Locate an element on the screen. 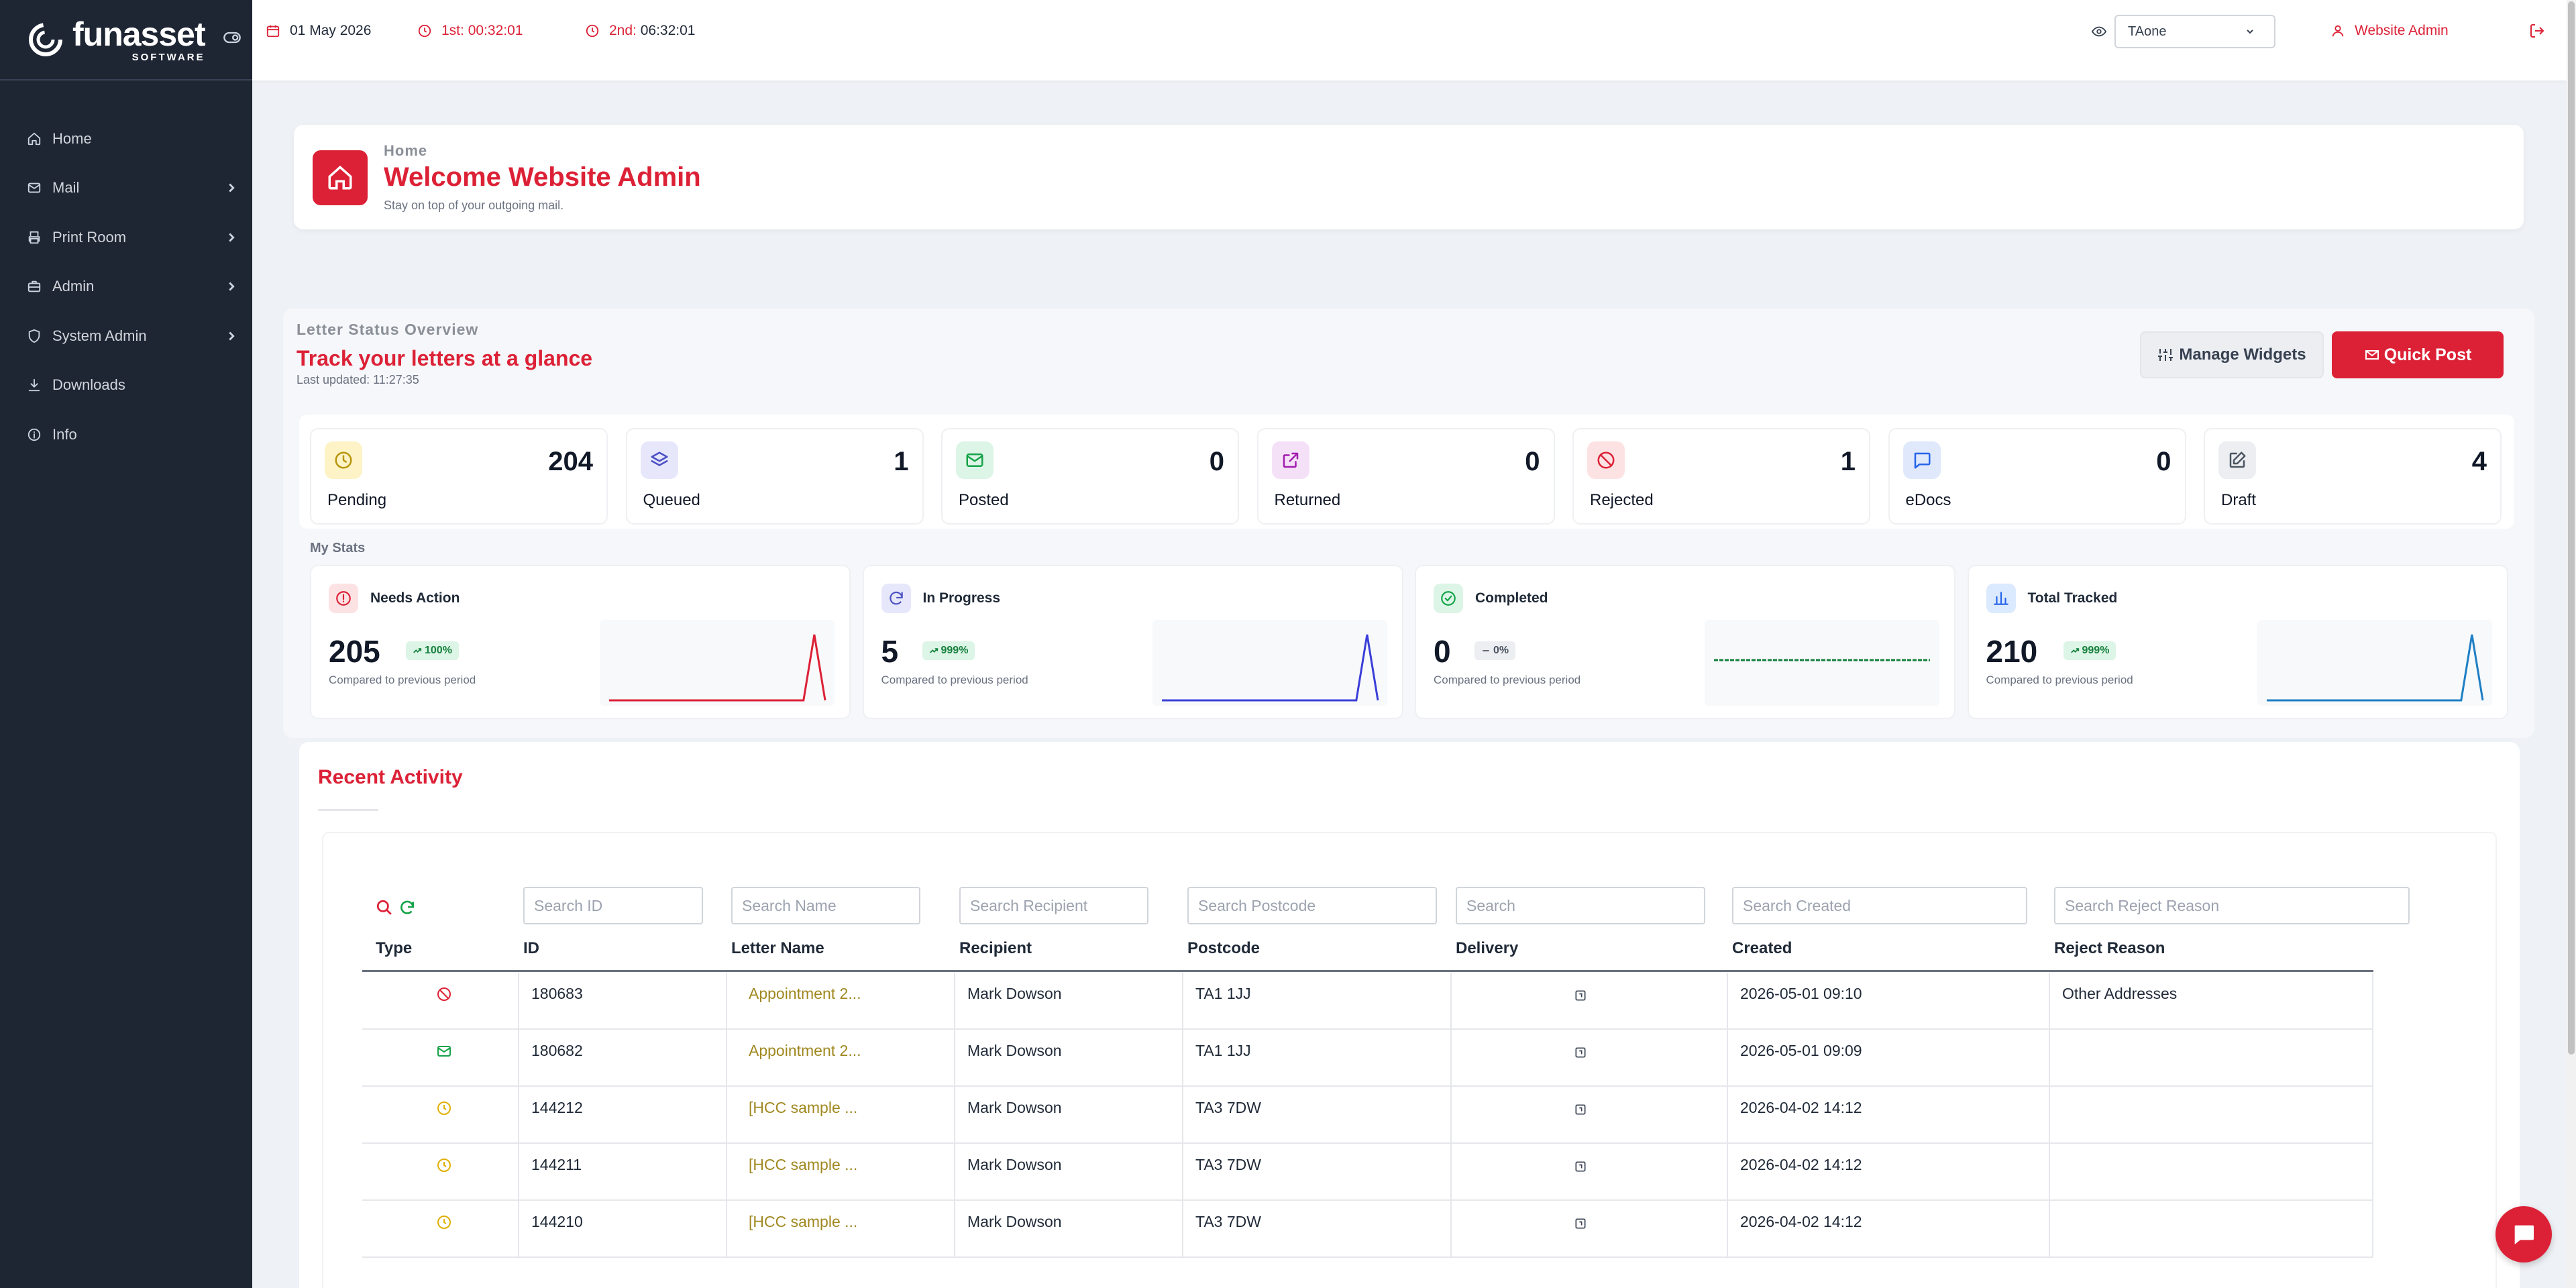 This screenshot has width=2576, height=1288. sidebar-item-admin: Admin is located at coordinates (126, 287).